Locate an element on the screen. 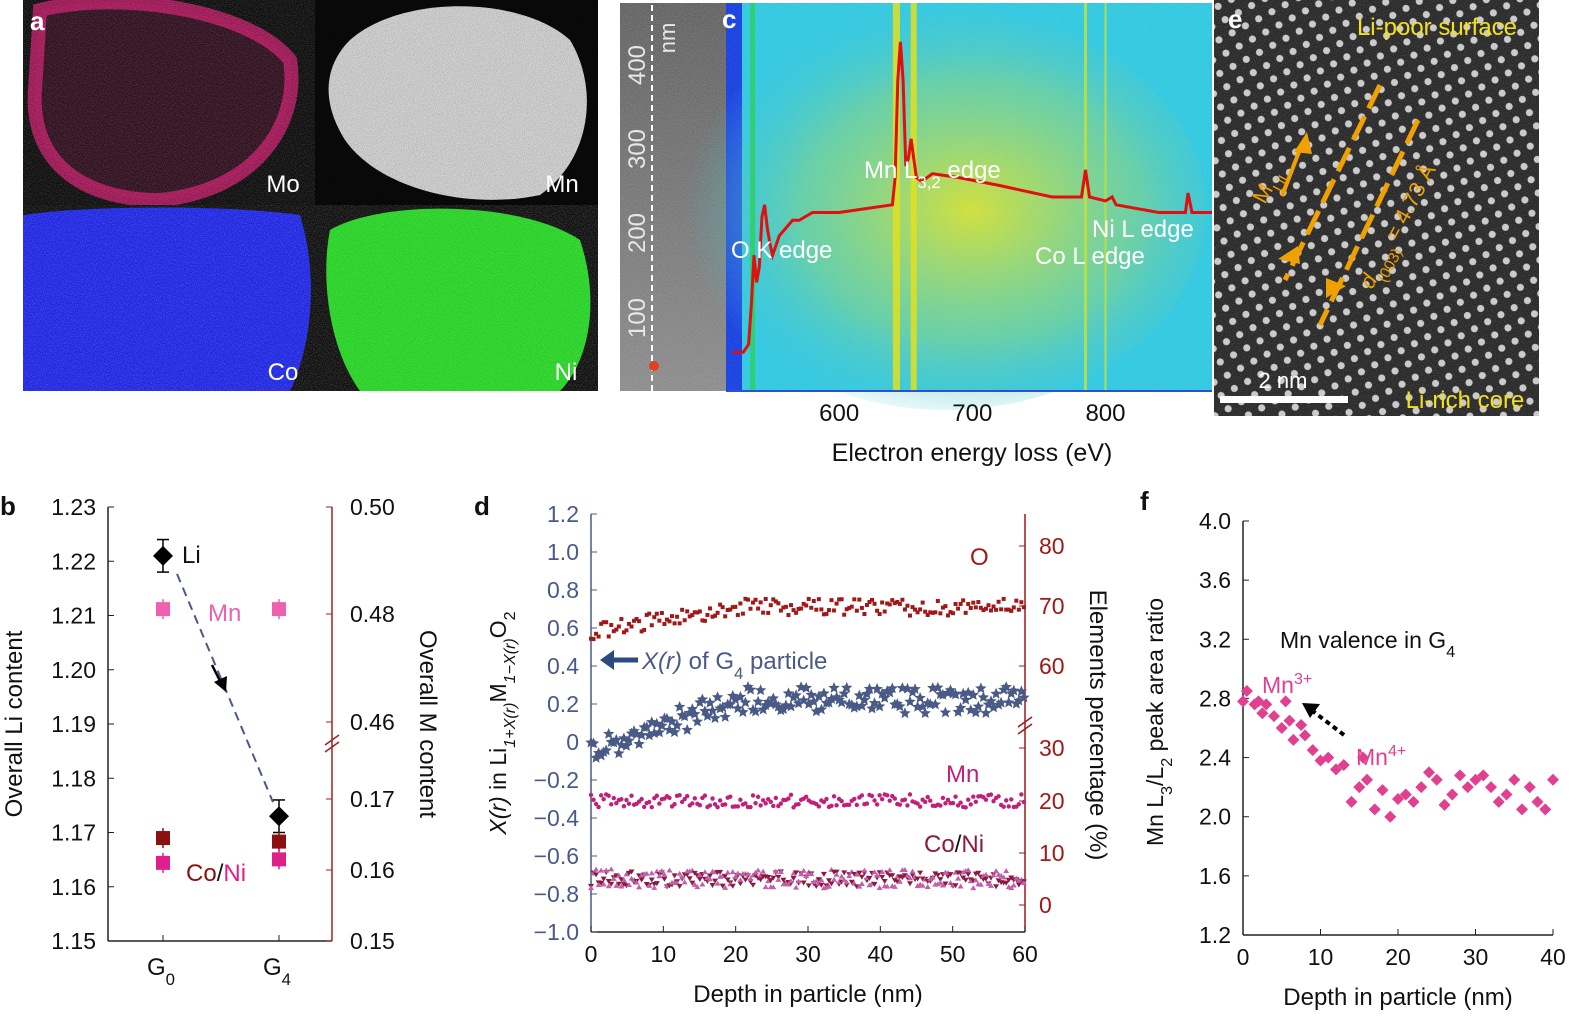 This screenshot has height=1019, width=1579. y-tick-label: 1.16 is located at coordinates (73, 887).